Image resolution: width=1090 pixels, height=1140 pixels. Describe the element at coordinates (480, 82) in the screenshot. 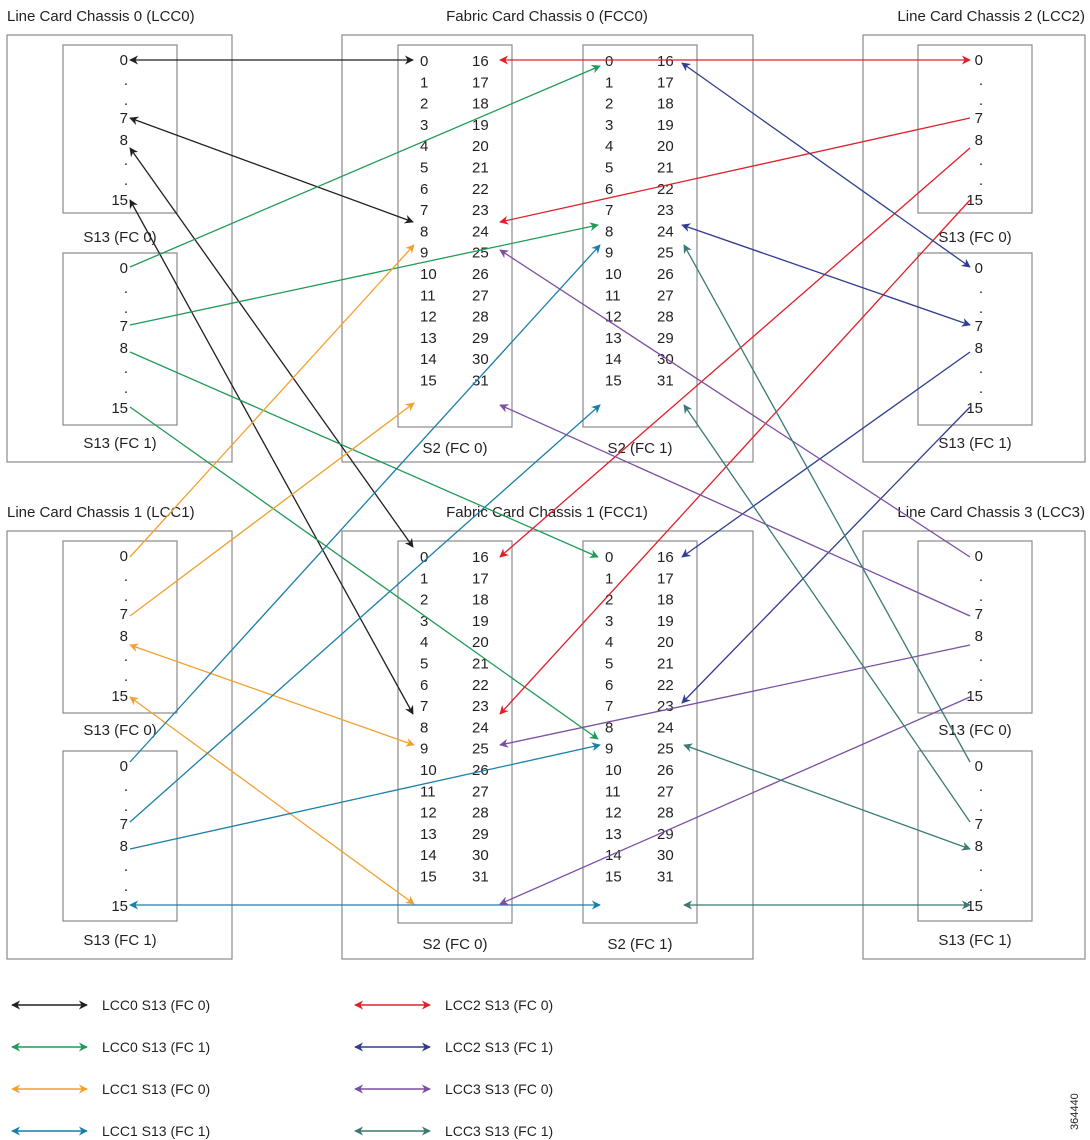

I see `fcc0-fc0-port-17: 17` at that location.